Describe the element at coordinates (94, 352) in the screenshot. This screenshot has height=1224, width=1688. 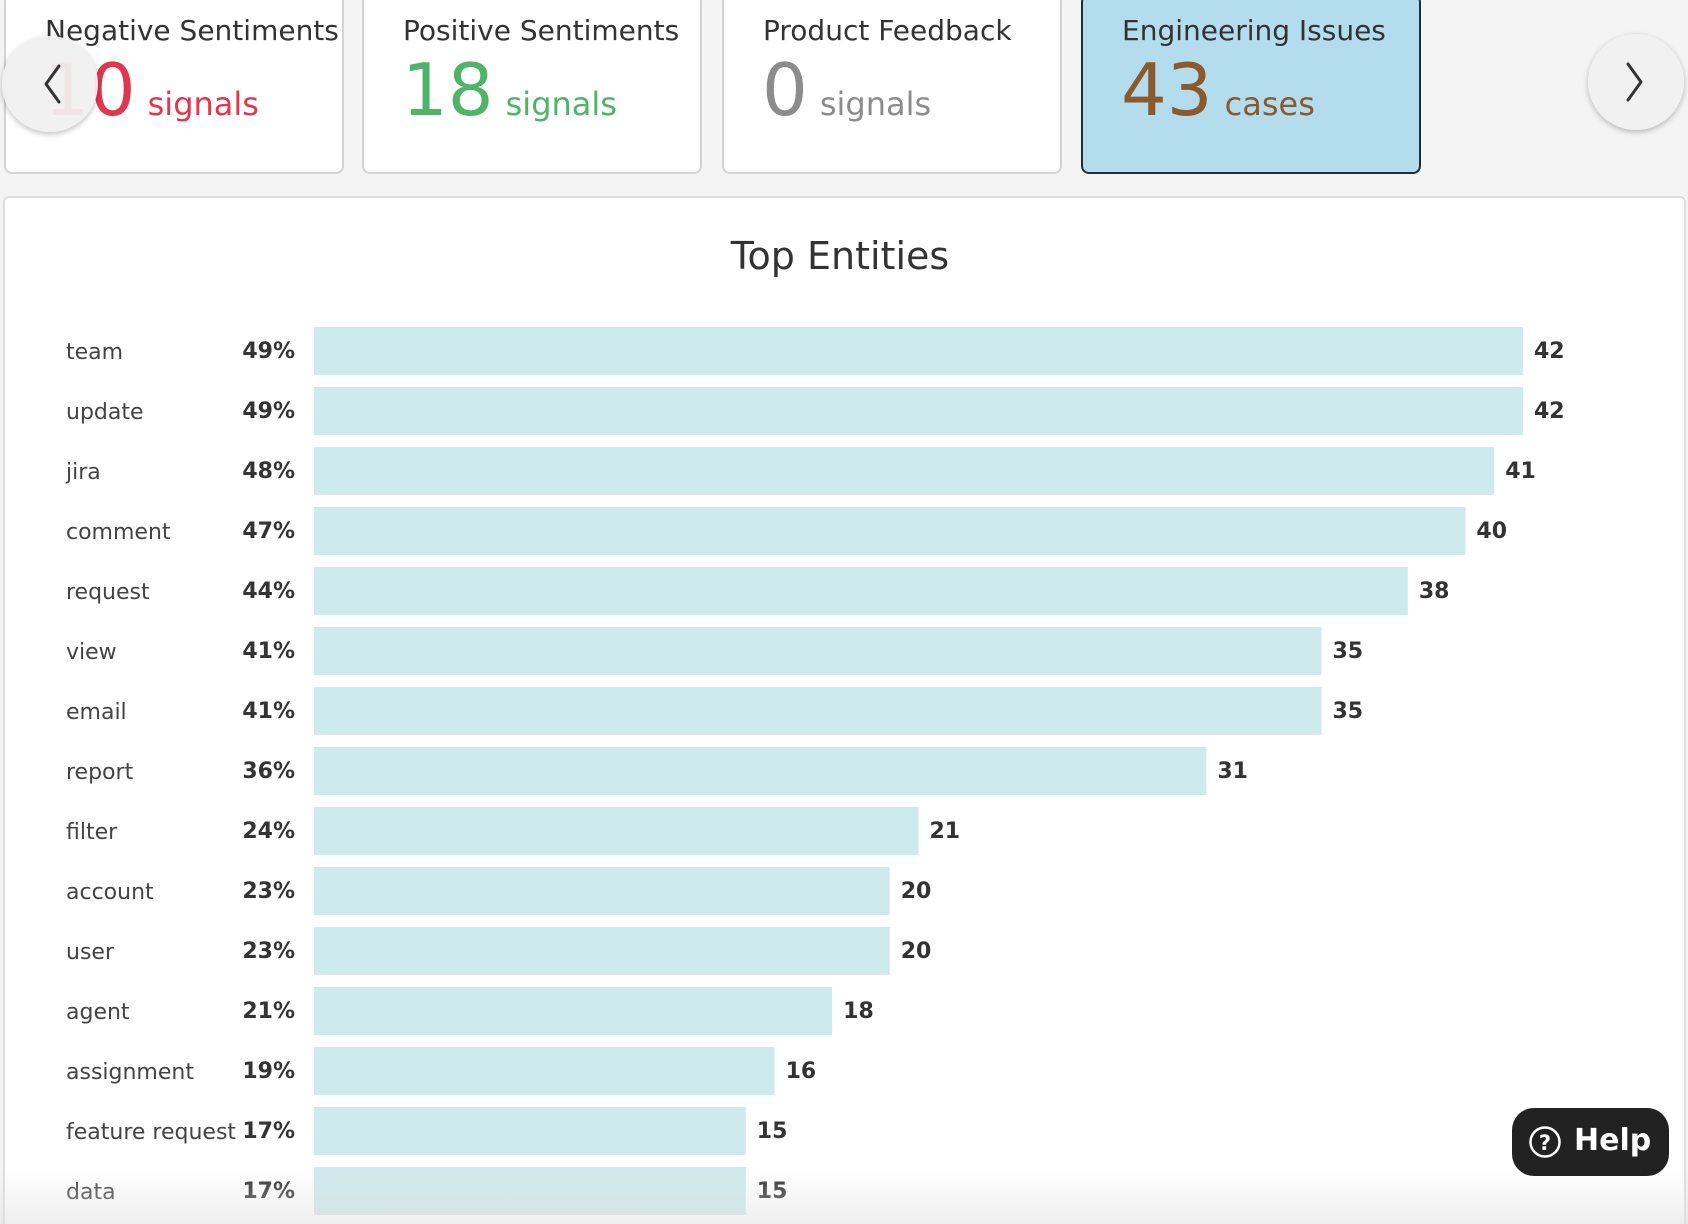
I see `bar-category-label: team` at that location.